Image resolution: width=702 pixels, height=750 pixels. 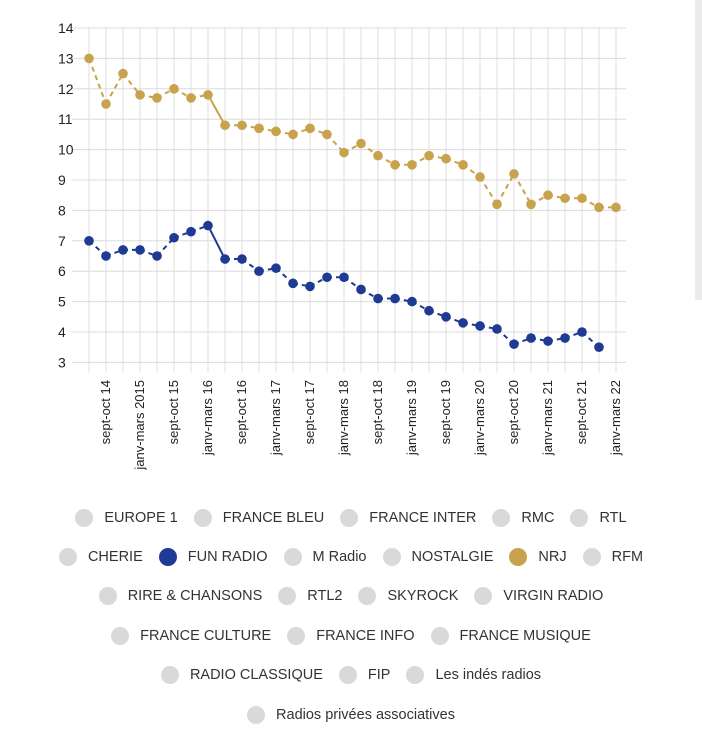 What do you see at coordinates (256, 675) in the screenshot?
I see `legend-label: RADIO CLASSIQUE` at bounding box center [256, 675].